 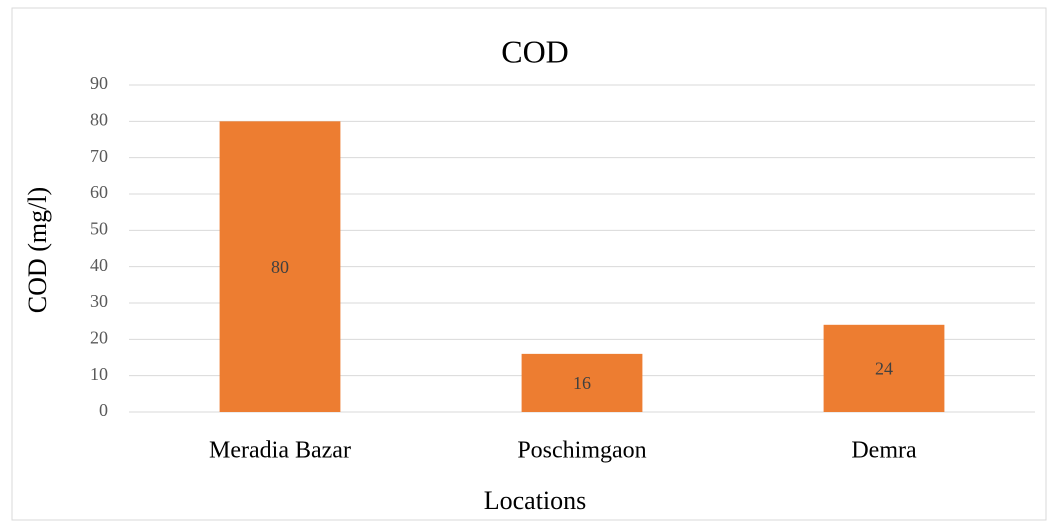 What do you see at coordinates (99, 192) in the screenshot?
I see `y-tick-label: 60` at bounding box center [99, 192].